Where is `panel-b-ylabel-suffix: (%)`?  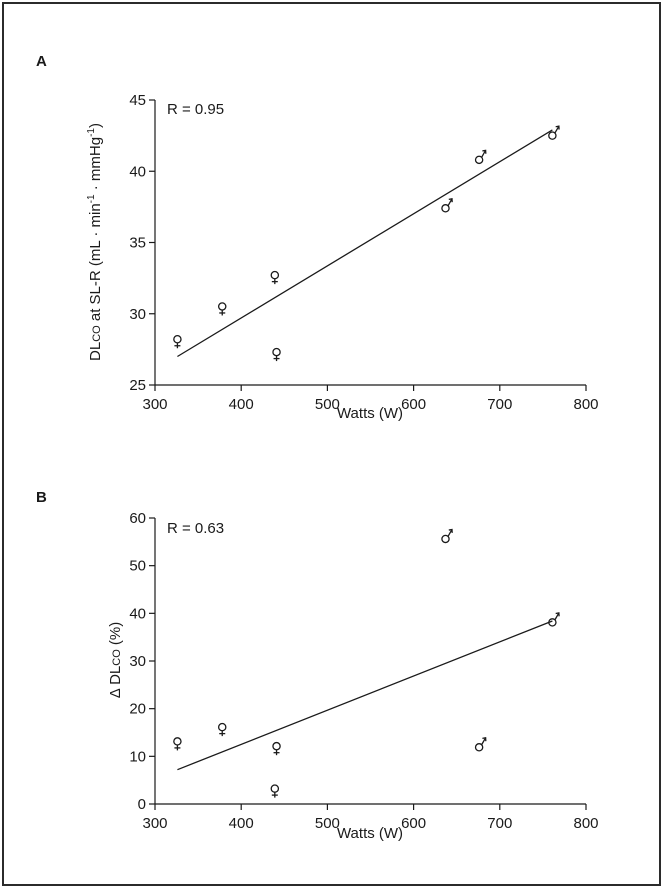 panel-b-ylabel-suffix: (%) is located at coordinates (115, 636).